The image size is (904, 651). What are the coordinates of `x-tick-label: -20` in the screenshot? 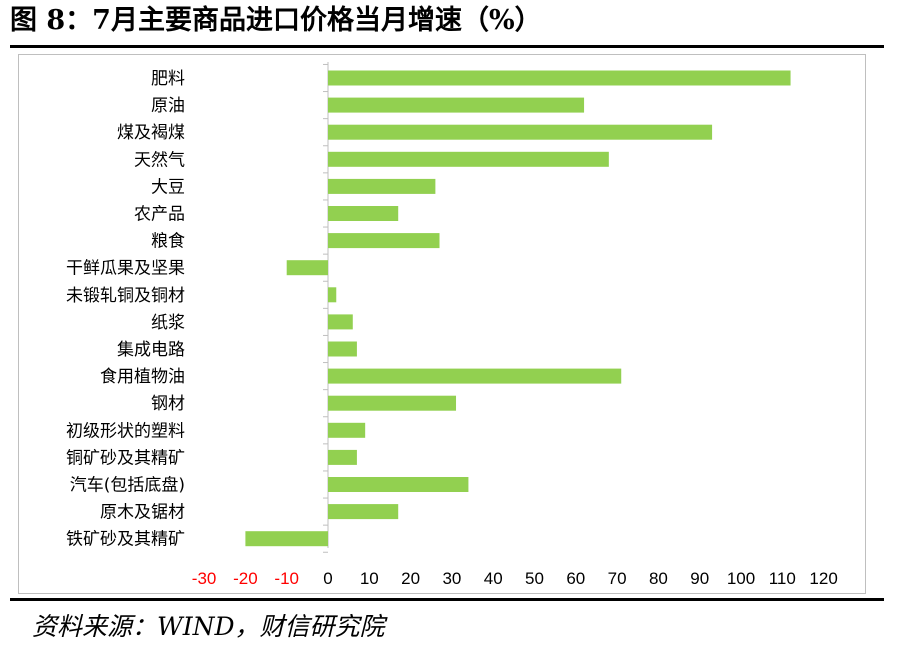 It's located at (245, 578).